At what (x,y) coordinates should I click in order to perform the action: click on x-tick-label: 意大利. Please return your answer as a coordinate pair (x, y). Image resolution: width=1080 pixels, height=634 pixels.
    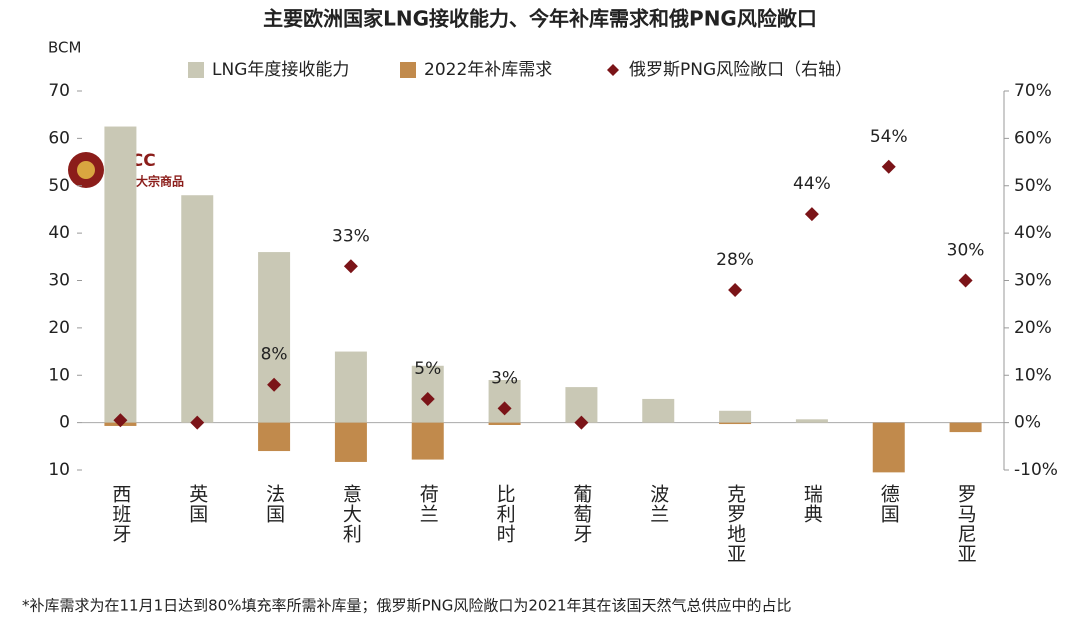
    Looking at the image, I should click on (351, 514).